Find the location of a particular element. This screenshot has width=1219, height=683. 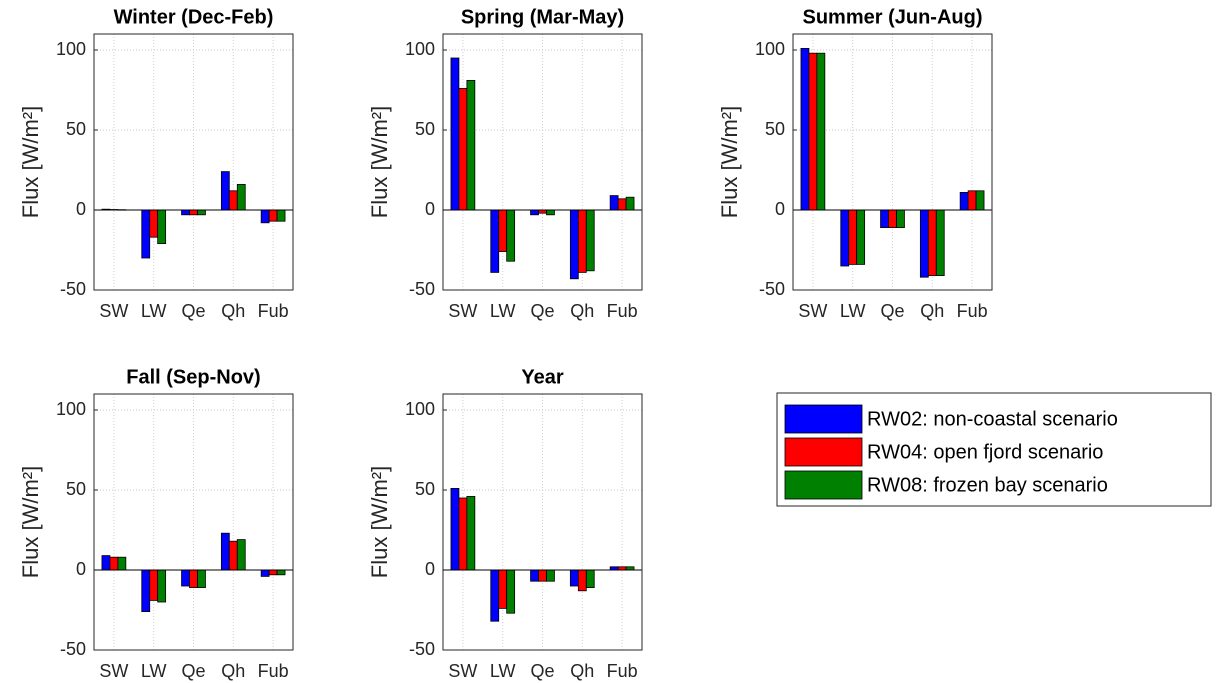

legend-label: RW02: non-coastal scenario is located at coordinates (992, 419).